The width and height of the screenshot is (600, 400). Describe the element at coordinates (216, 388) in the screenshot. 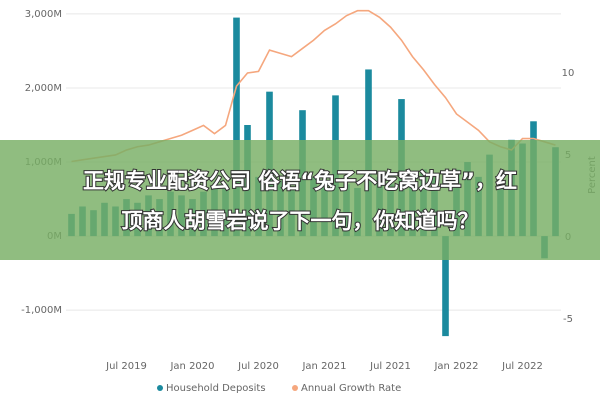

I see `legend-label: Household Deposits` at that location.